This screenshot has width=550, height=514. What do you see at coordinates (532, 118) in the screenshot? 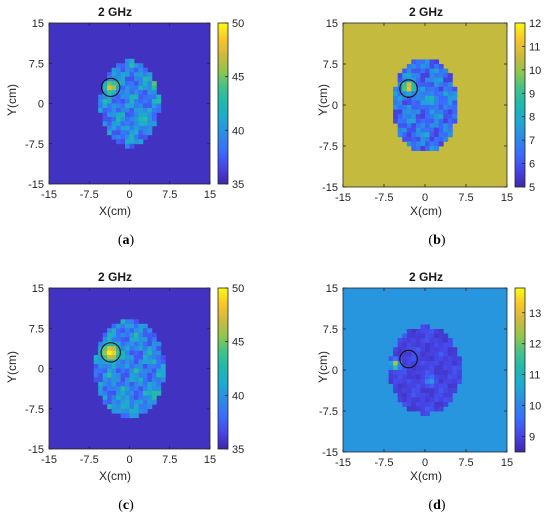
I see `colorbar-tick-label: 8` at bounding box center [532, 118].